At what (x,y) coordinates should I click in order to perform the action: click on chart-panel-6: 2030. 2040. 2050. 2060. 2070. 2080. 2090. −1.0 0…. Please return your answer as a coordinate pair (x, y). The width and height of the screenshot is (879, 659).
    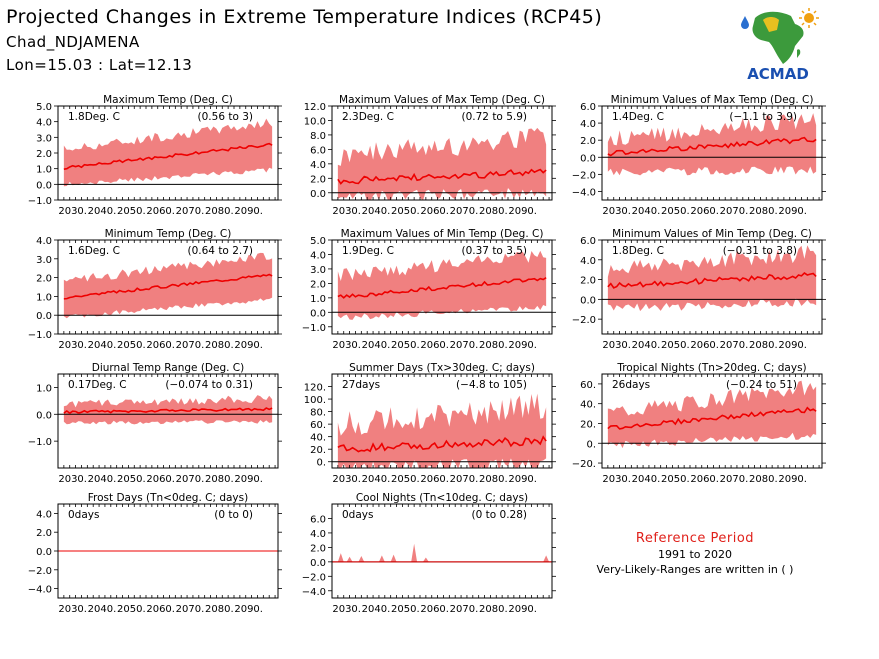
    Looking at the image, I should click on (155, 423).